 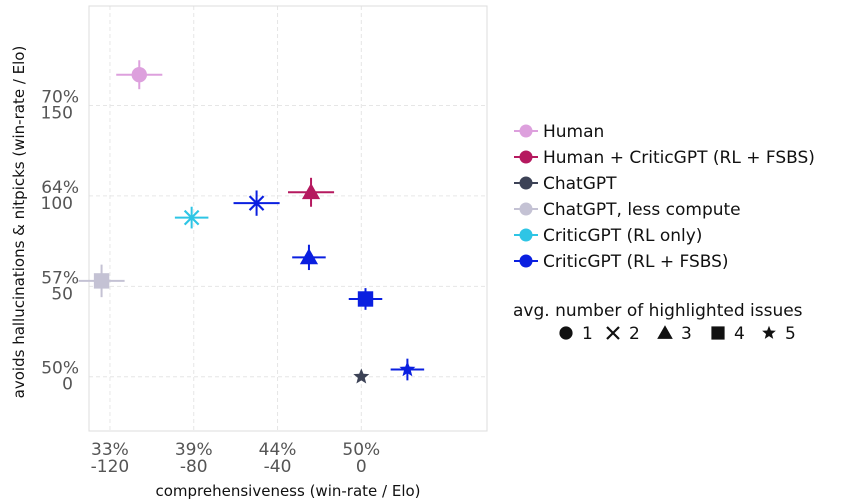 What do you see at coordinates (60, 369) in the screenshot?
I see `y-tick-label-pct: 50%` at bounding box center [60, 369].